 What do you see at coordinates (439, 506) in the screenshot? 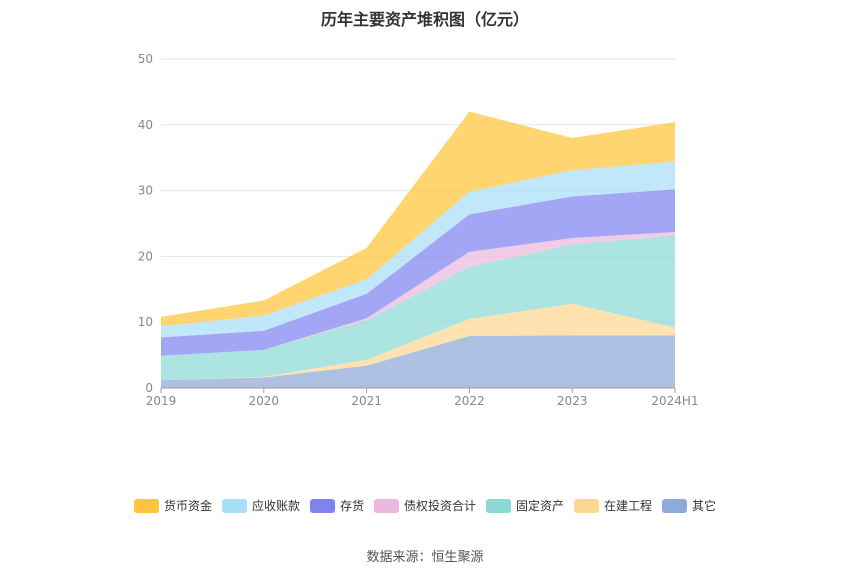
I see `legend-label: 债权投资合计` at bounding box center [439, 506].